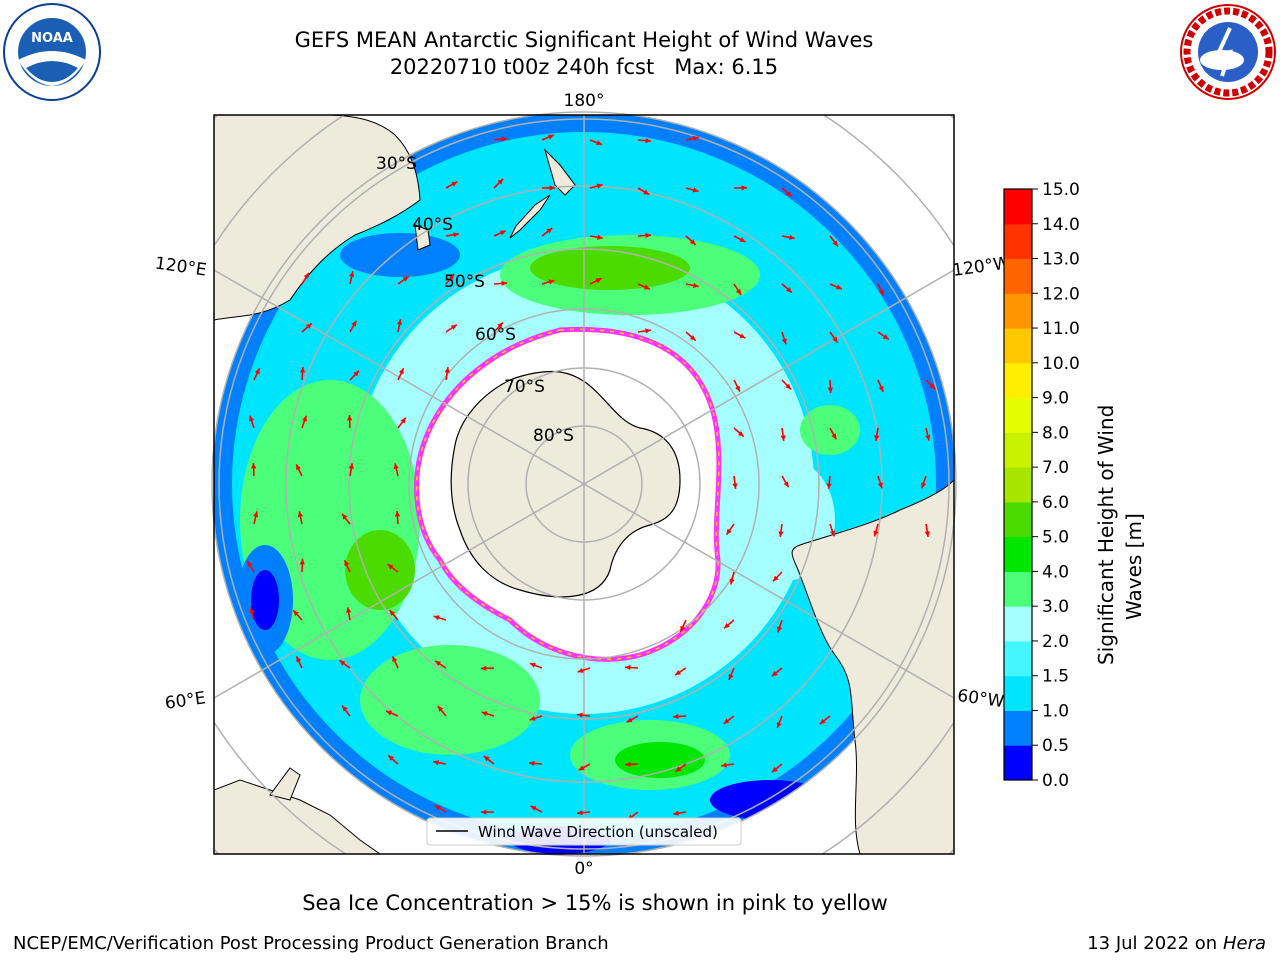 The height and width of the screenshot is (960, 1280). Describe the element at coordinates (553, 436) in the screenshot. I see `lat-label-80s: 80°S` at that location.